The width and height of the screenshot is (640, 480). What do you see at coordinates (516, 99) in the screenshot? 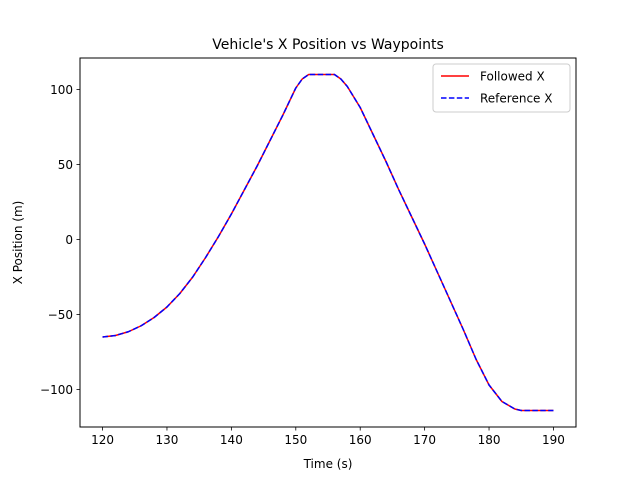
I see `legend-label-reference-x: Reference X` at bounding box center [516, 99].